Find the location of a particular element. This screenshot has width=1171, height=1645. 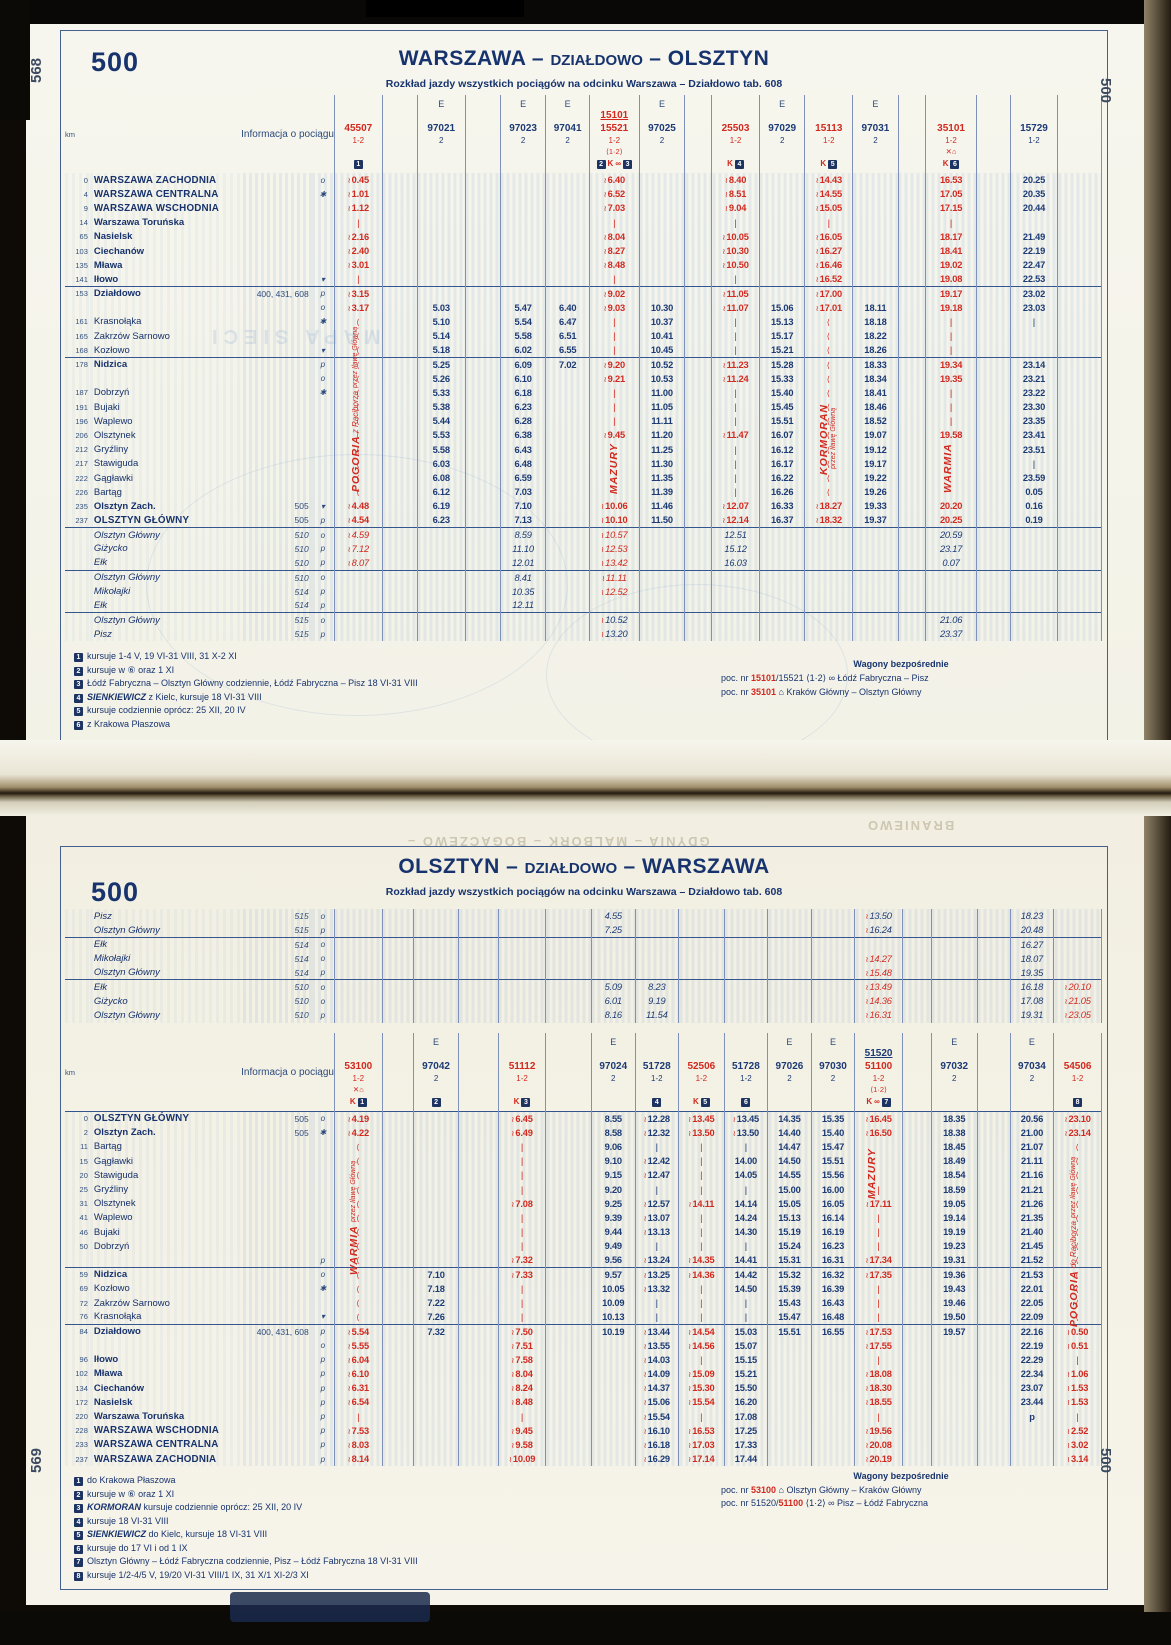

time-cell: 16.12 is located at coordinates (782, 449).